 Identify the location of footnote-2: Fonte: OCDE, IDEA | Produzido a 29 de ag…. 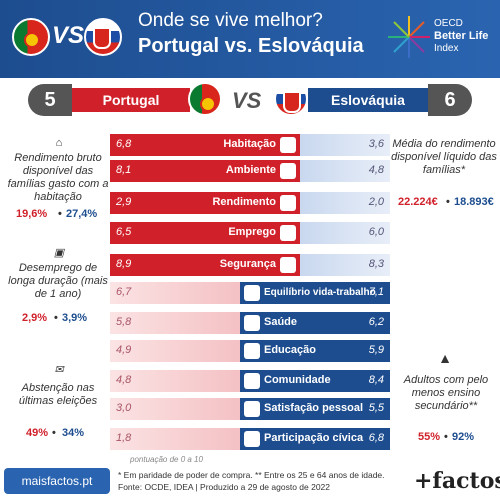
(224, 487).